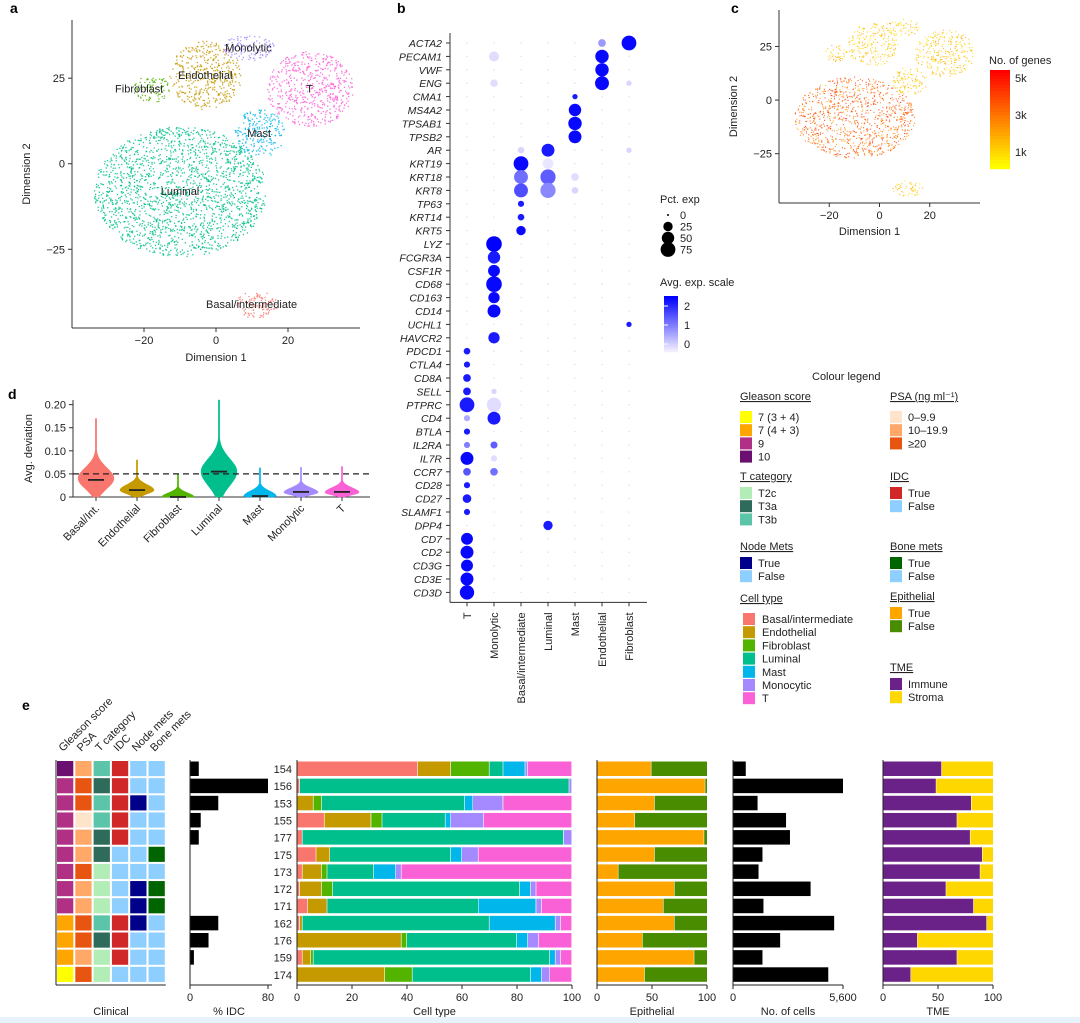 The height and width of the screenshot is (1023, 1080). Describe the element at coordinates (630, 636) in the screenshot. I see `cell-type-label: Fibroblast` at that location.